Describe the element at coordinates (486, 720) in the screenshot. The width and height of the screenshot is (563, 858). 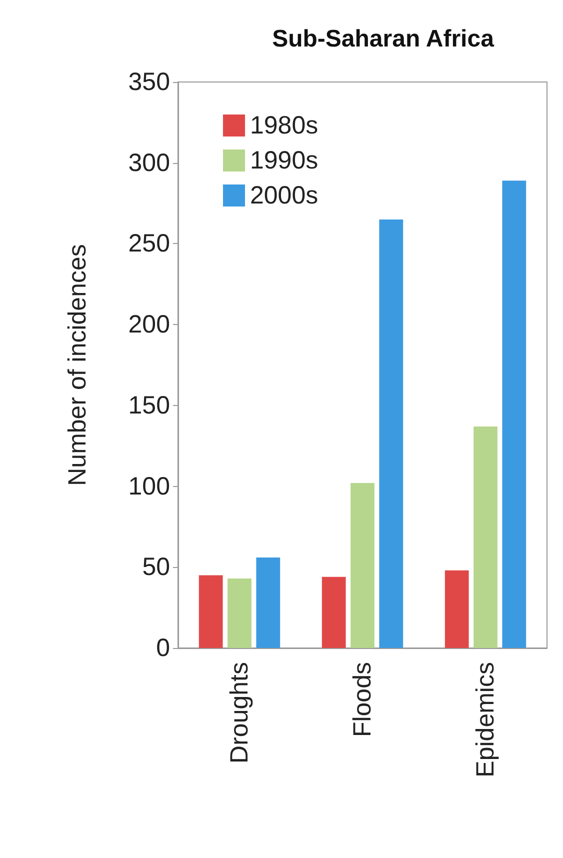
I see `x-tick-label: Epidemics` at that location.